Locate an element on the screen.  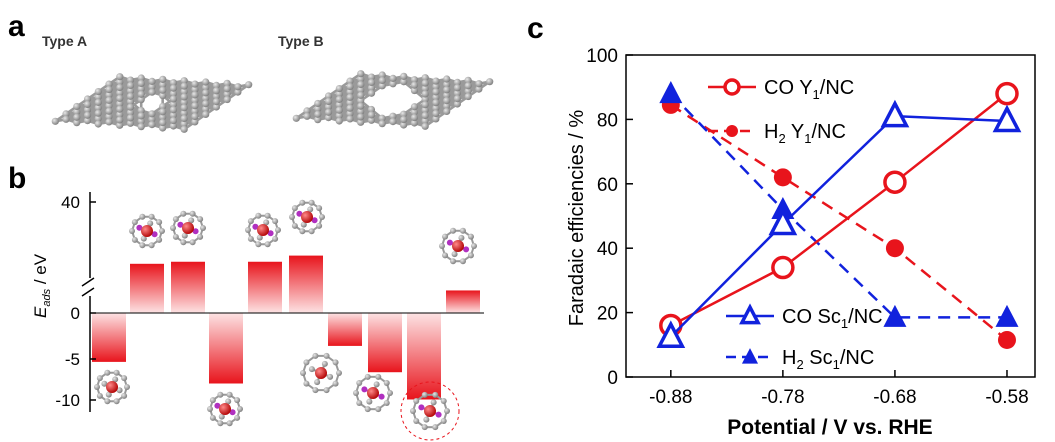
legend-label: CO Y1/NC is located at coordinates (809, 89).